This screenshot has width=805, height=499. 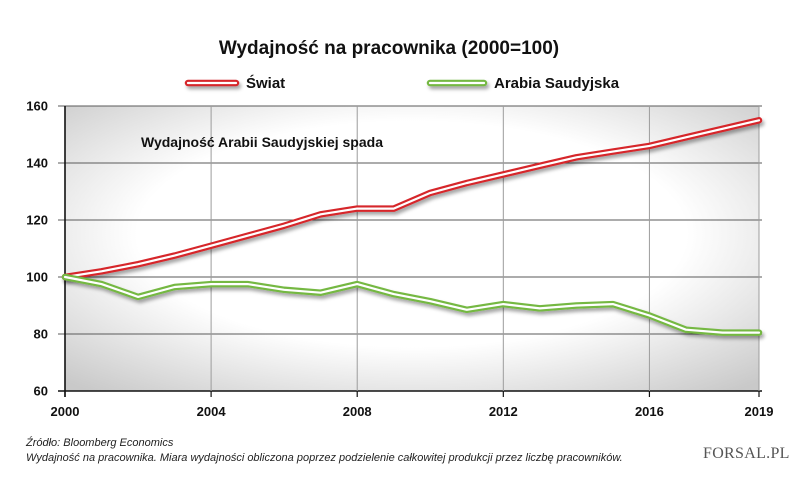 I want to click on series-arabia-saudyjska, so click(x=412, y=304).